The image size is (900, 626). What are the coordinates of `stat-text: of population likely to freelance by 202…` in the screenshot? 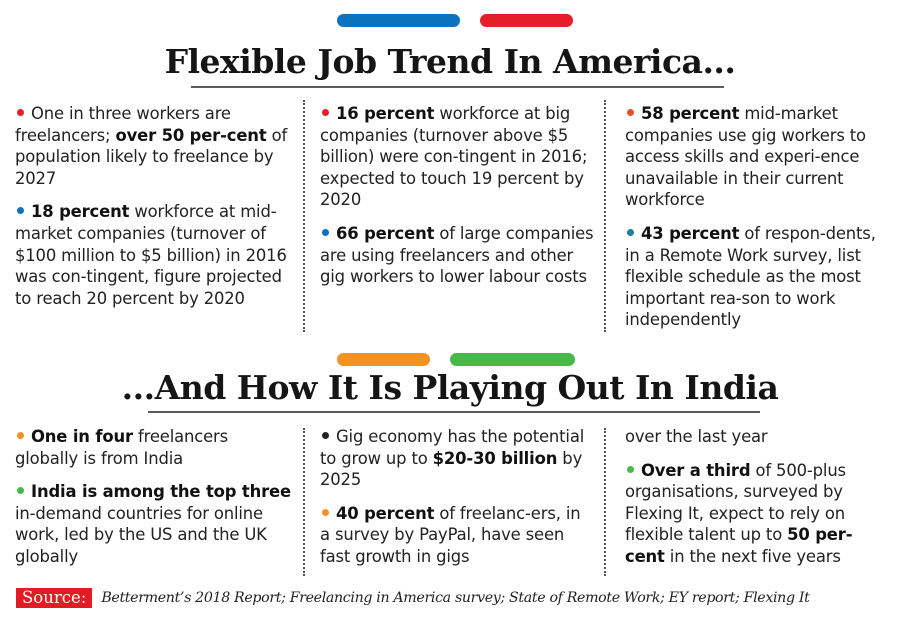 It's located at (151, 156).